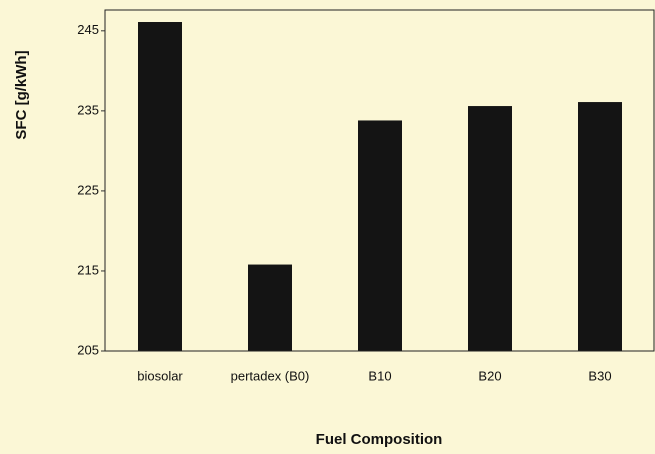  I want to click on y-tick-label: 225, so click(88, 189).